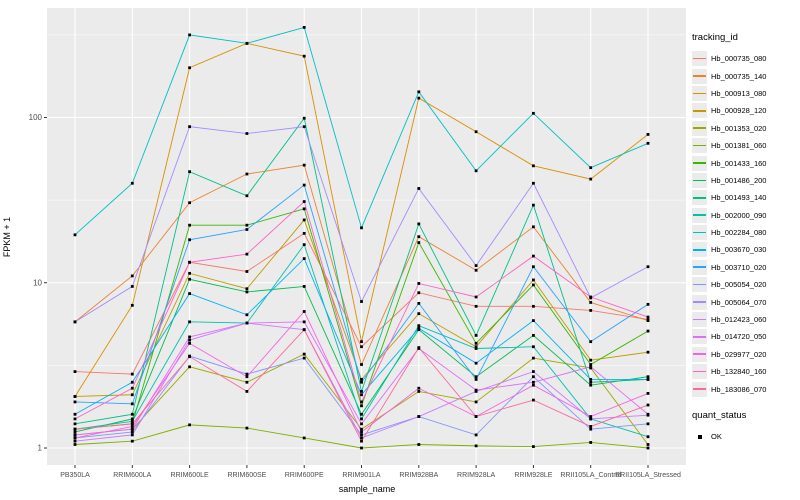 The width and height of the screenshot is (800, 500). What do you see at coordinates (745, 197) in the screenshot?
I see `legend-item-Hb_001493_140: Hb_001493_140` at bounding box center [745, 197].